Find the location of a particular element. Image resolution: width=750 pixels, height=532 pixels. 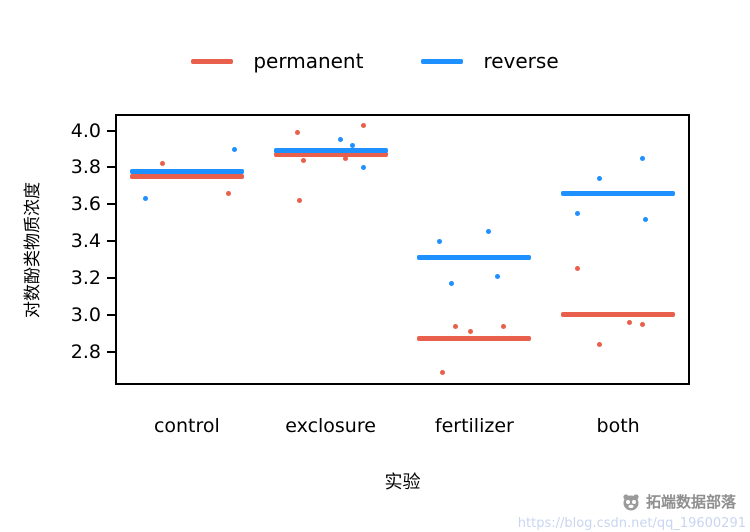

y-axis-title: 对数酚类物质浓度 is located at coordinates (33, 250).